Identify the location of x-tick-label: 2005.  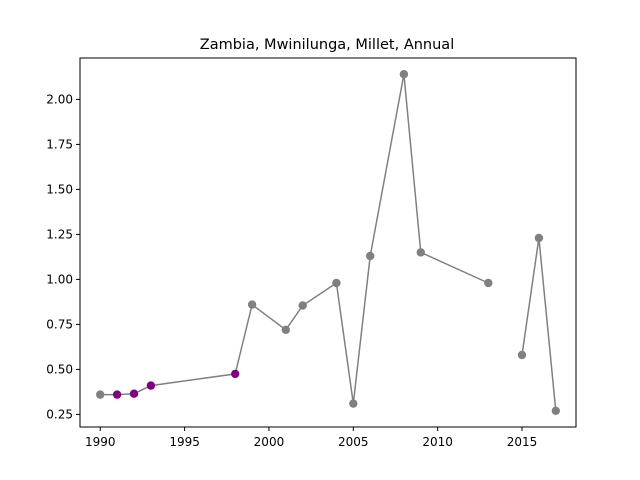
(353, 442).